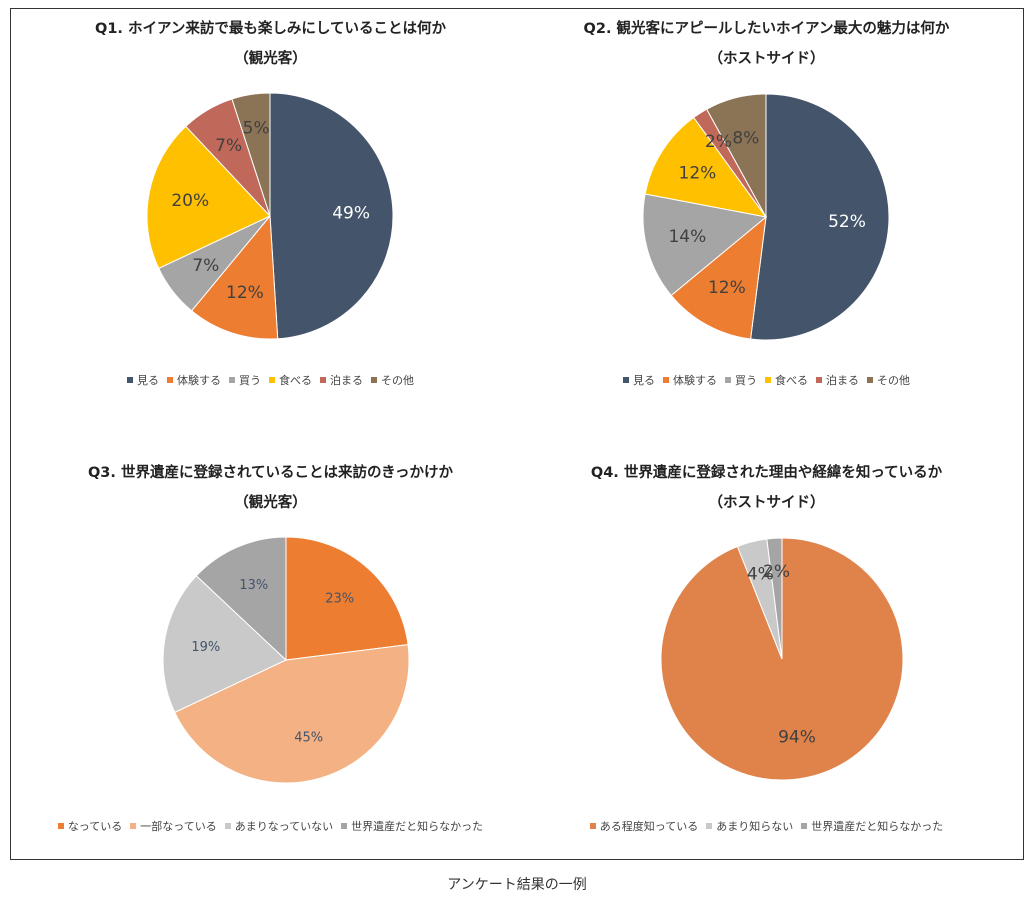 The height and width of the screenshot is (906, 1034). I want to click on legend-item: 食べる, so click(786, 380).